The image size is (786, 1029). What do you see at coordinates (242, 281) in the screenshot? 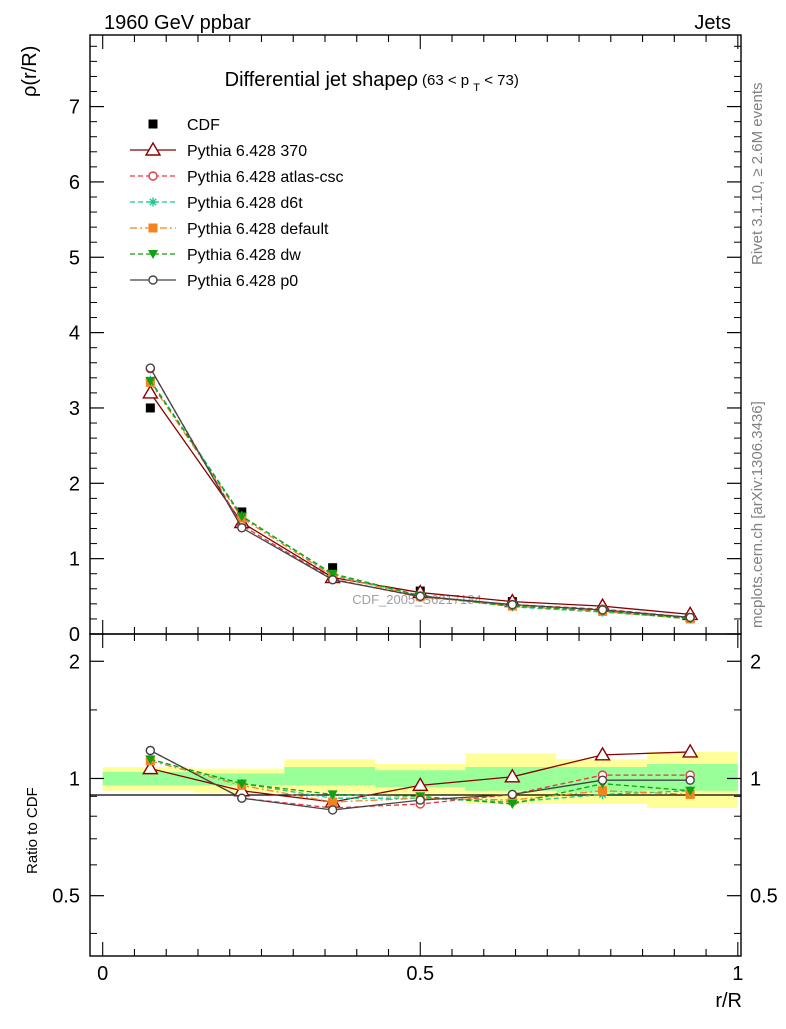
I see `legend-label-pythia-6-428-p0: Pythia 6.428 p0` at bounding box center [242, 281].